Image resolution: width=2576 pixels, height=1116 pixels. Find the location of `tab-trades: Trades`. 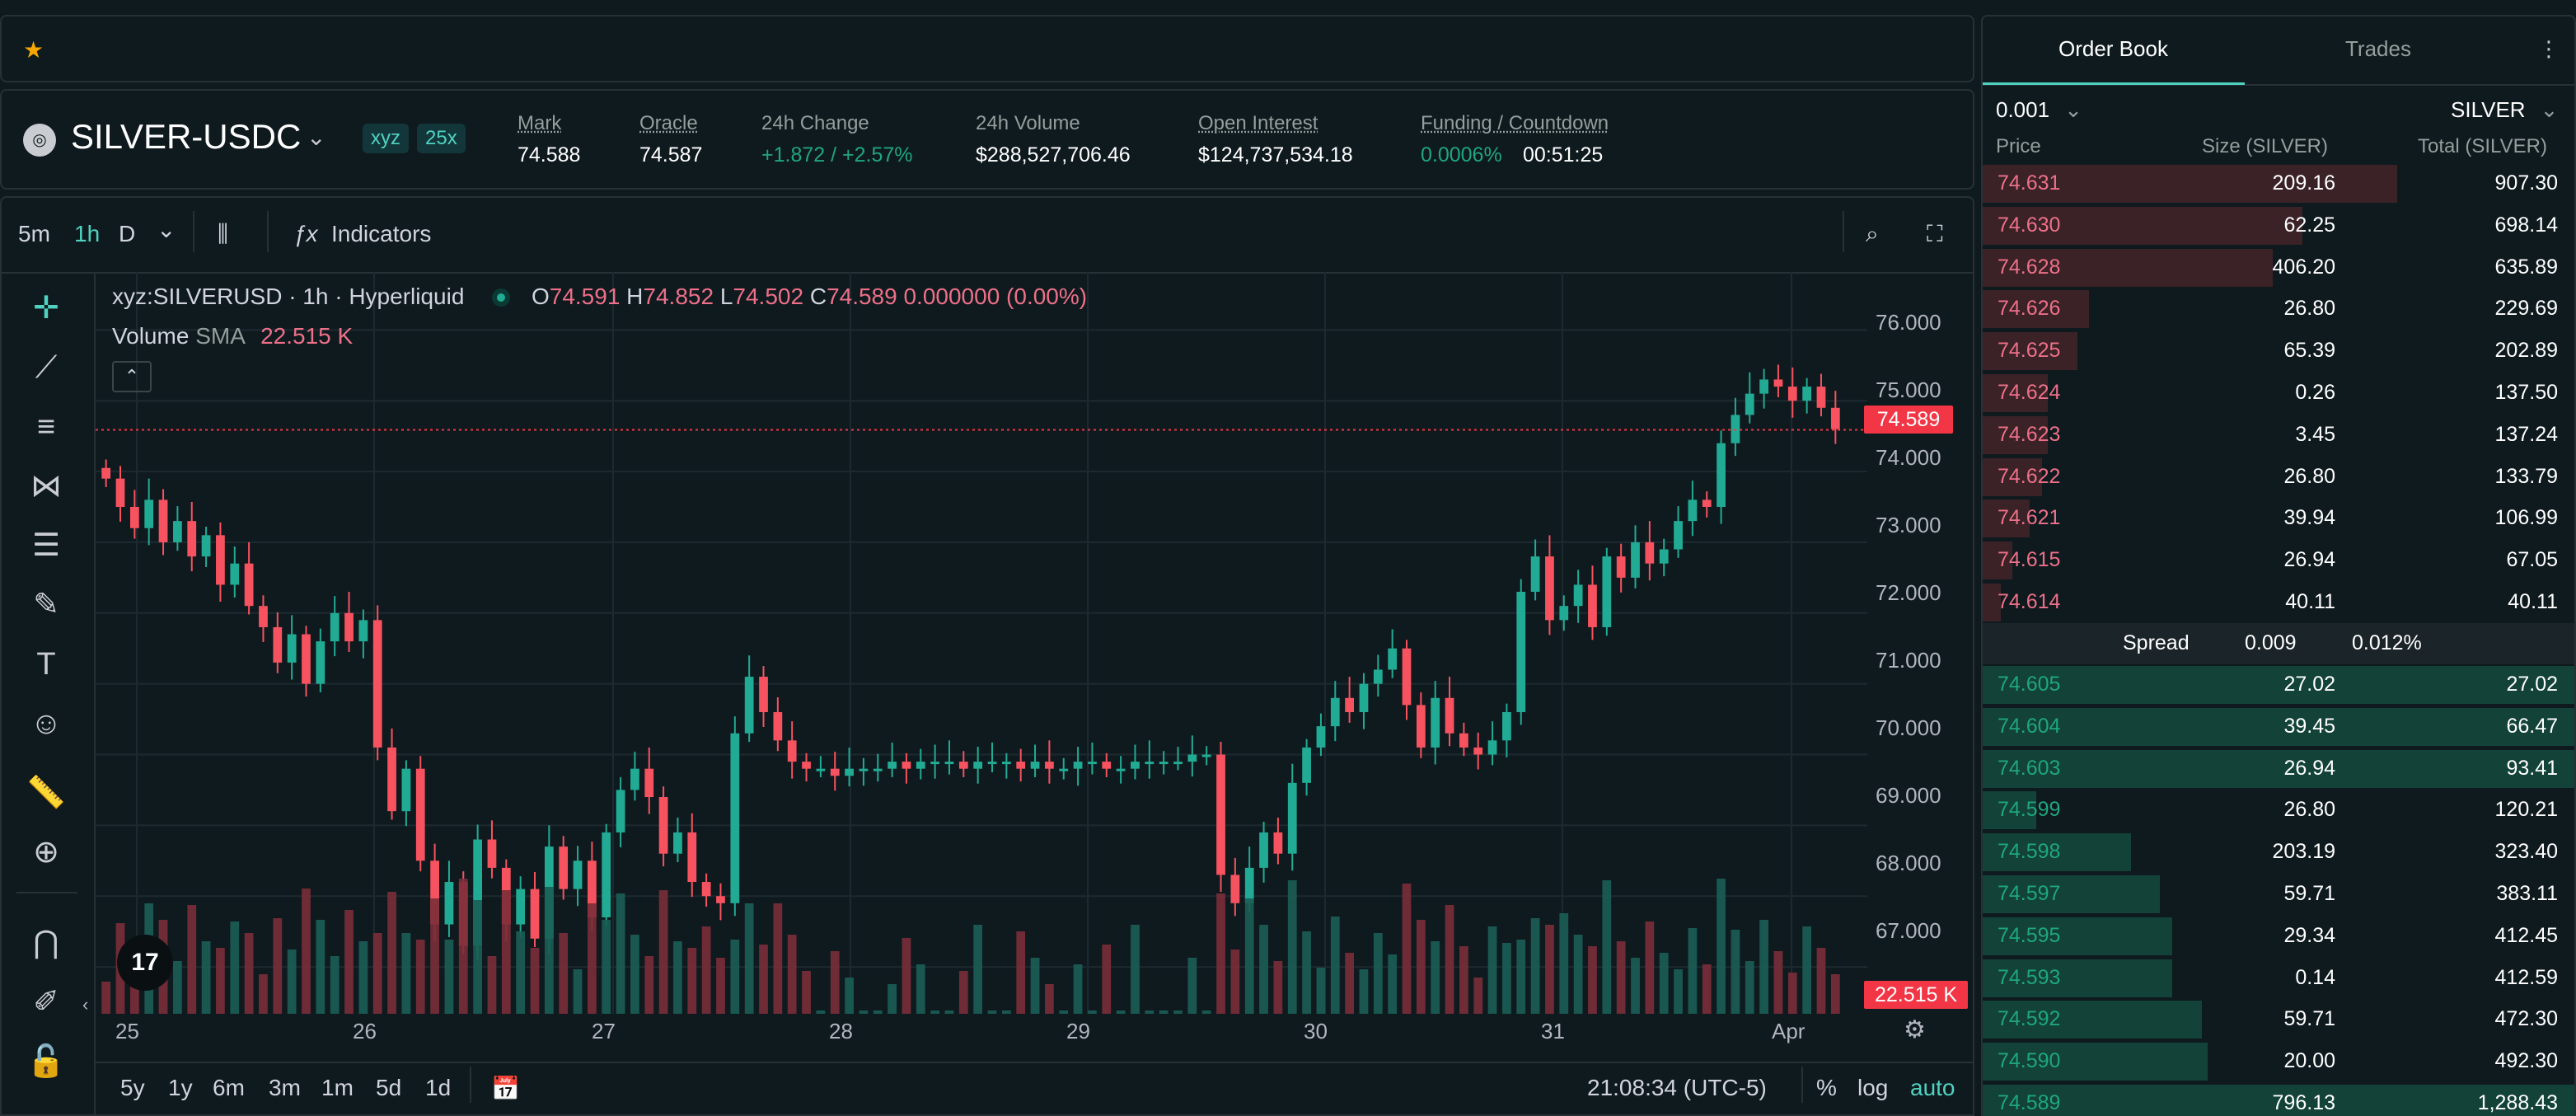

tab-trades: Trades is located at coordinates (2378, 48).